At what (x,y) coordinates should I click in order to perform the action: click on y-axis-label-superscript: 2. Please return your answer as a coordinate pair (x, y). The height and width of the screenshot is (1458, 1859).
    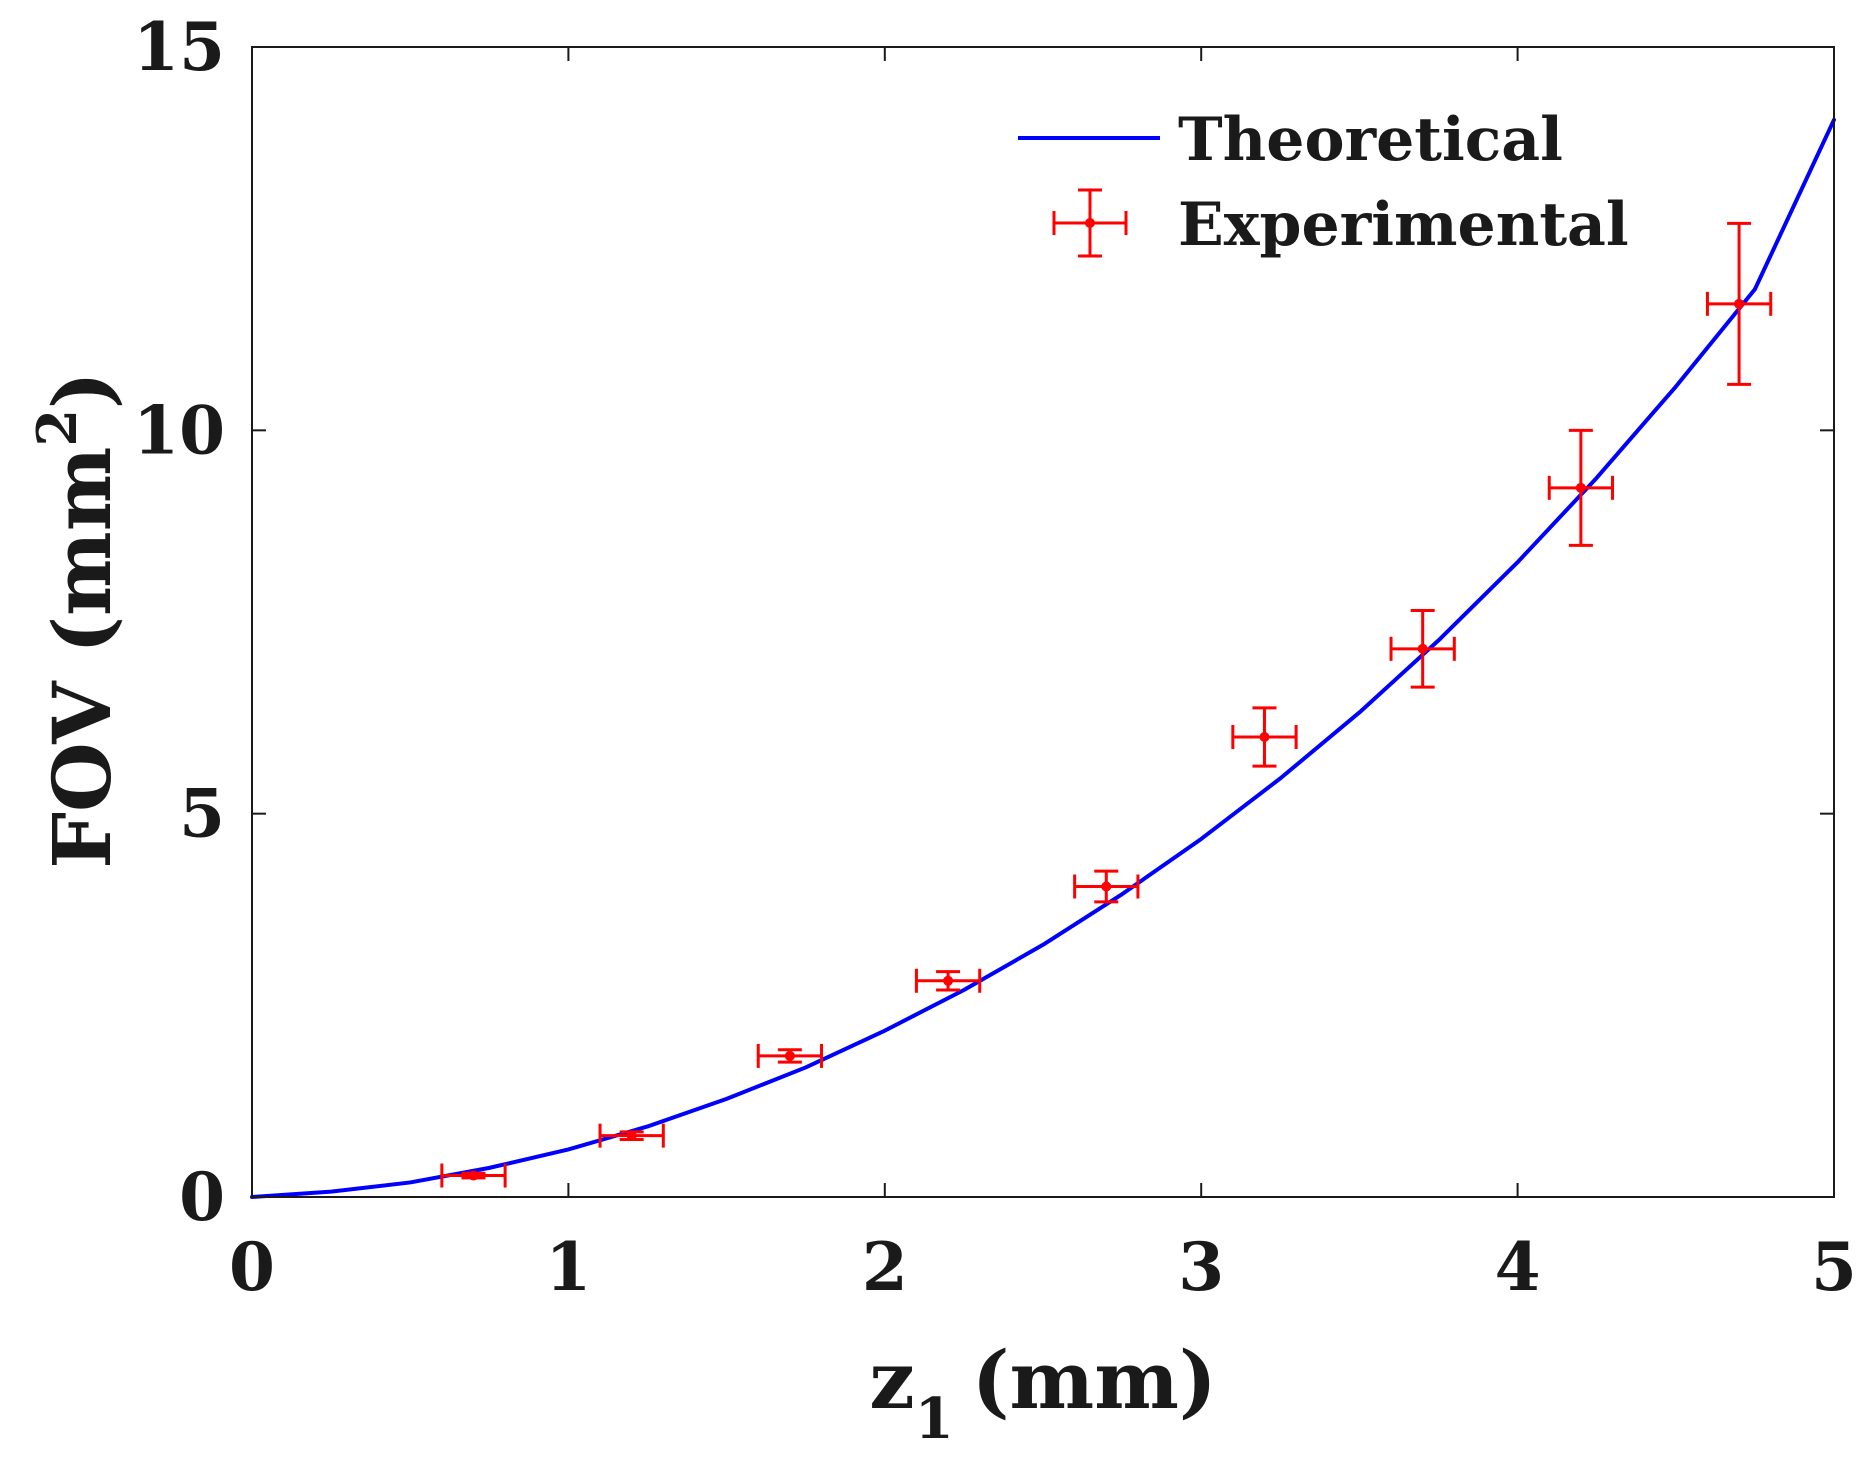
    Looking at the image, I should click on (57, 428).